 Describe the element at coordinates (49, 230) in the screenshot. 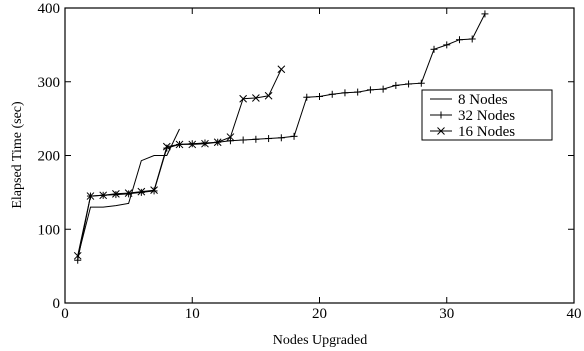

I see `y-tick-label: 100` at that location.